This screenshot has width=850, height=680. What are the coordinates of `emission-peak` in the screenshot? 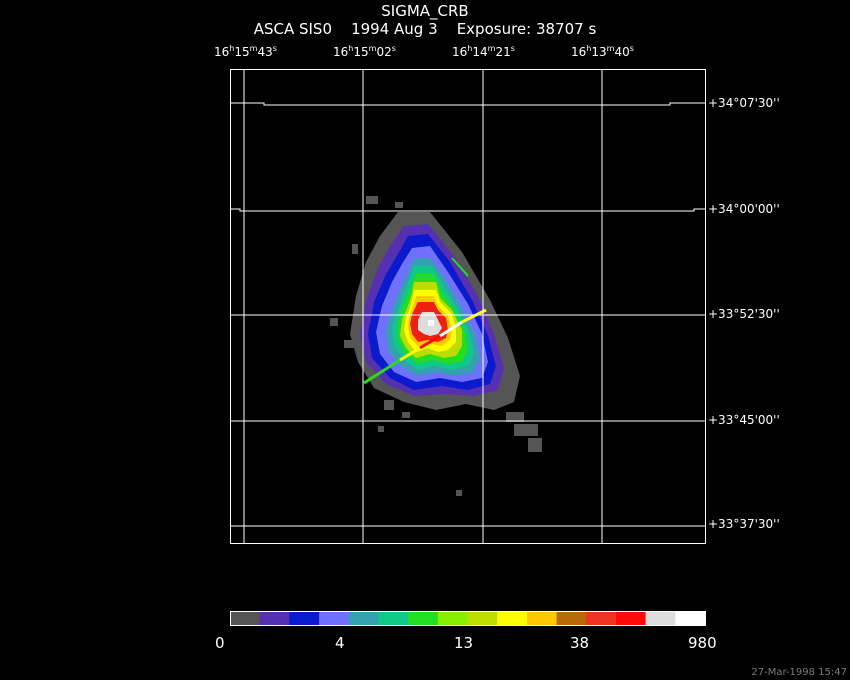 It's located at (431, 323).